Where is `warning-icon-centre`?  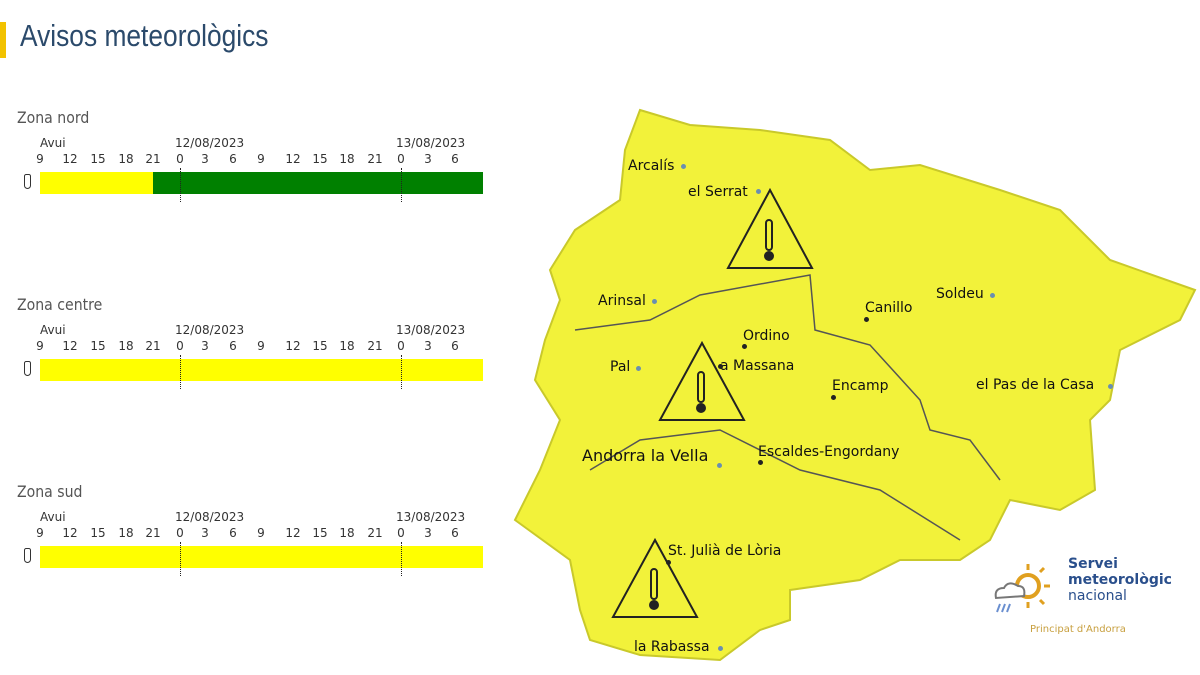 warning-icon-centre is located at coordinates (702, 380).